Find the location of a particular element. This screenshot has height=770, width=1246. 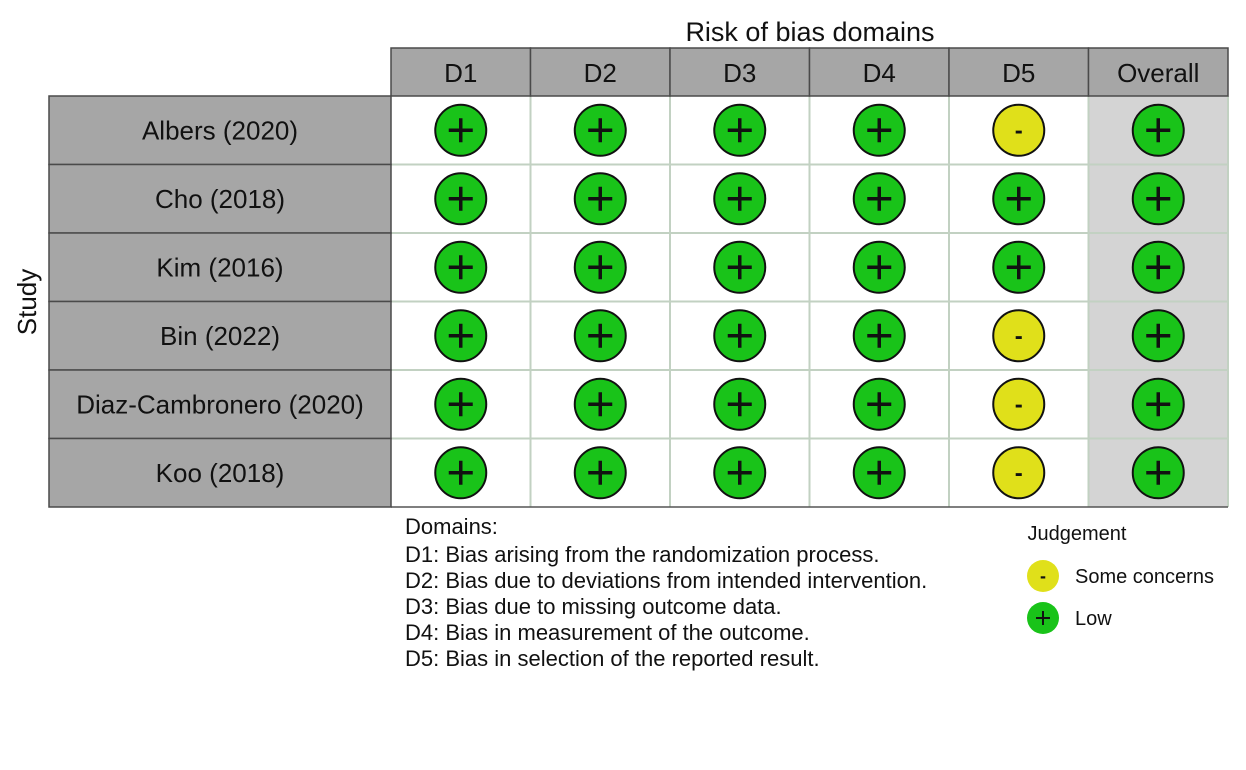

column-header-label: D3 is located at coordinates (739, 73).